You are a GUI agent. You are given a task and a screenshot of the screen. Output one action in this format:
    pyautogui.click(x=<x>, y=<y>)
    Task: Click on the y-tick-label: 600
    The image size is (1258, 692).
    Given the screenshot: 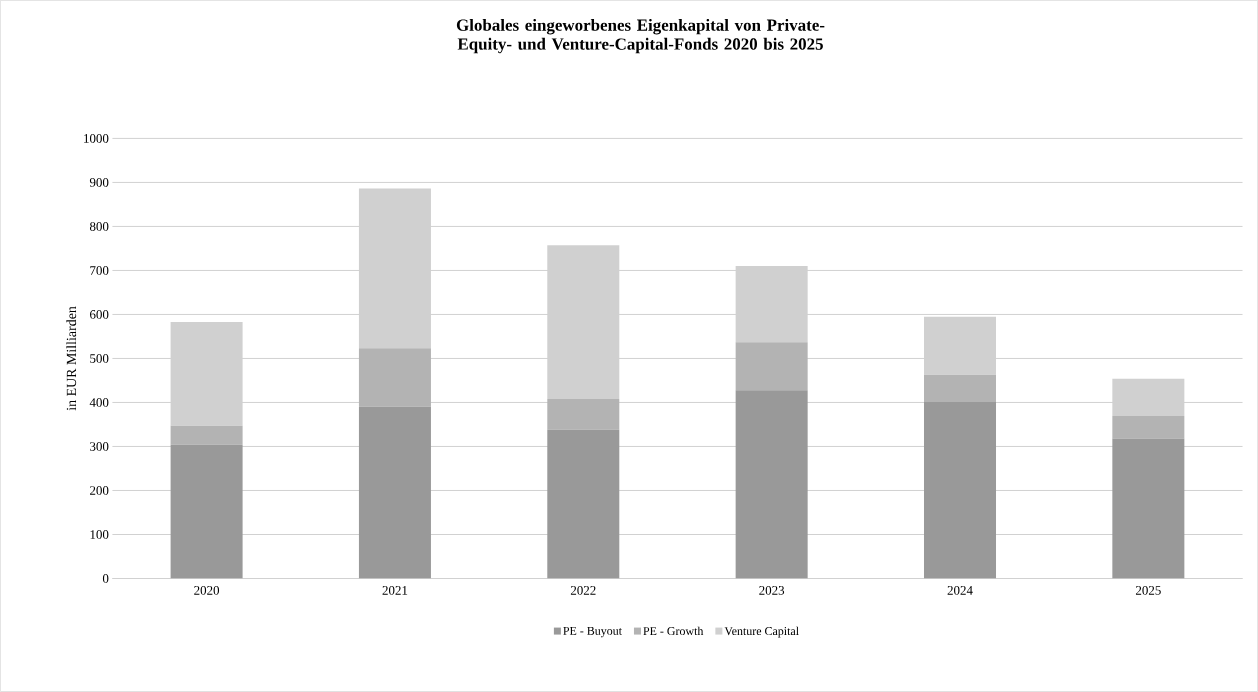 What is the action you would take?
    pyautogui.click(x=99, y=314)
    